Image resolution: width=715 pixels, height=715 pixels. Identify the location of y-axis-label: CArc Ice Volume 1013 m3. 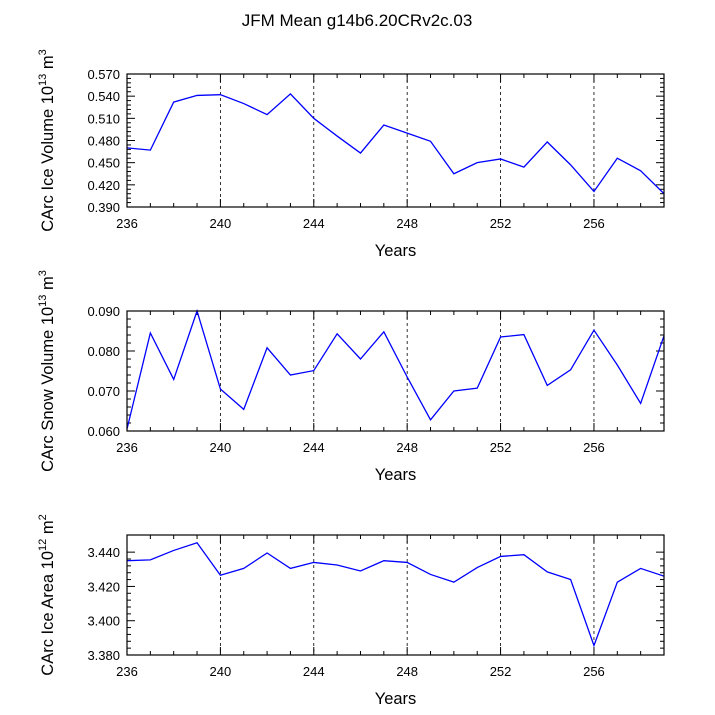
(47, 140).